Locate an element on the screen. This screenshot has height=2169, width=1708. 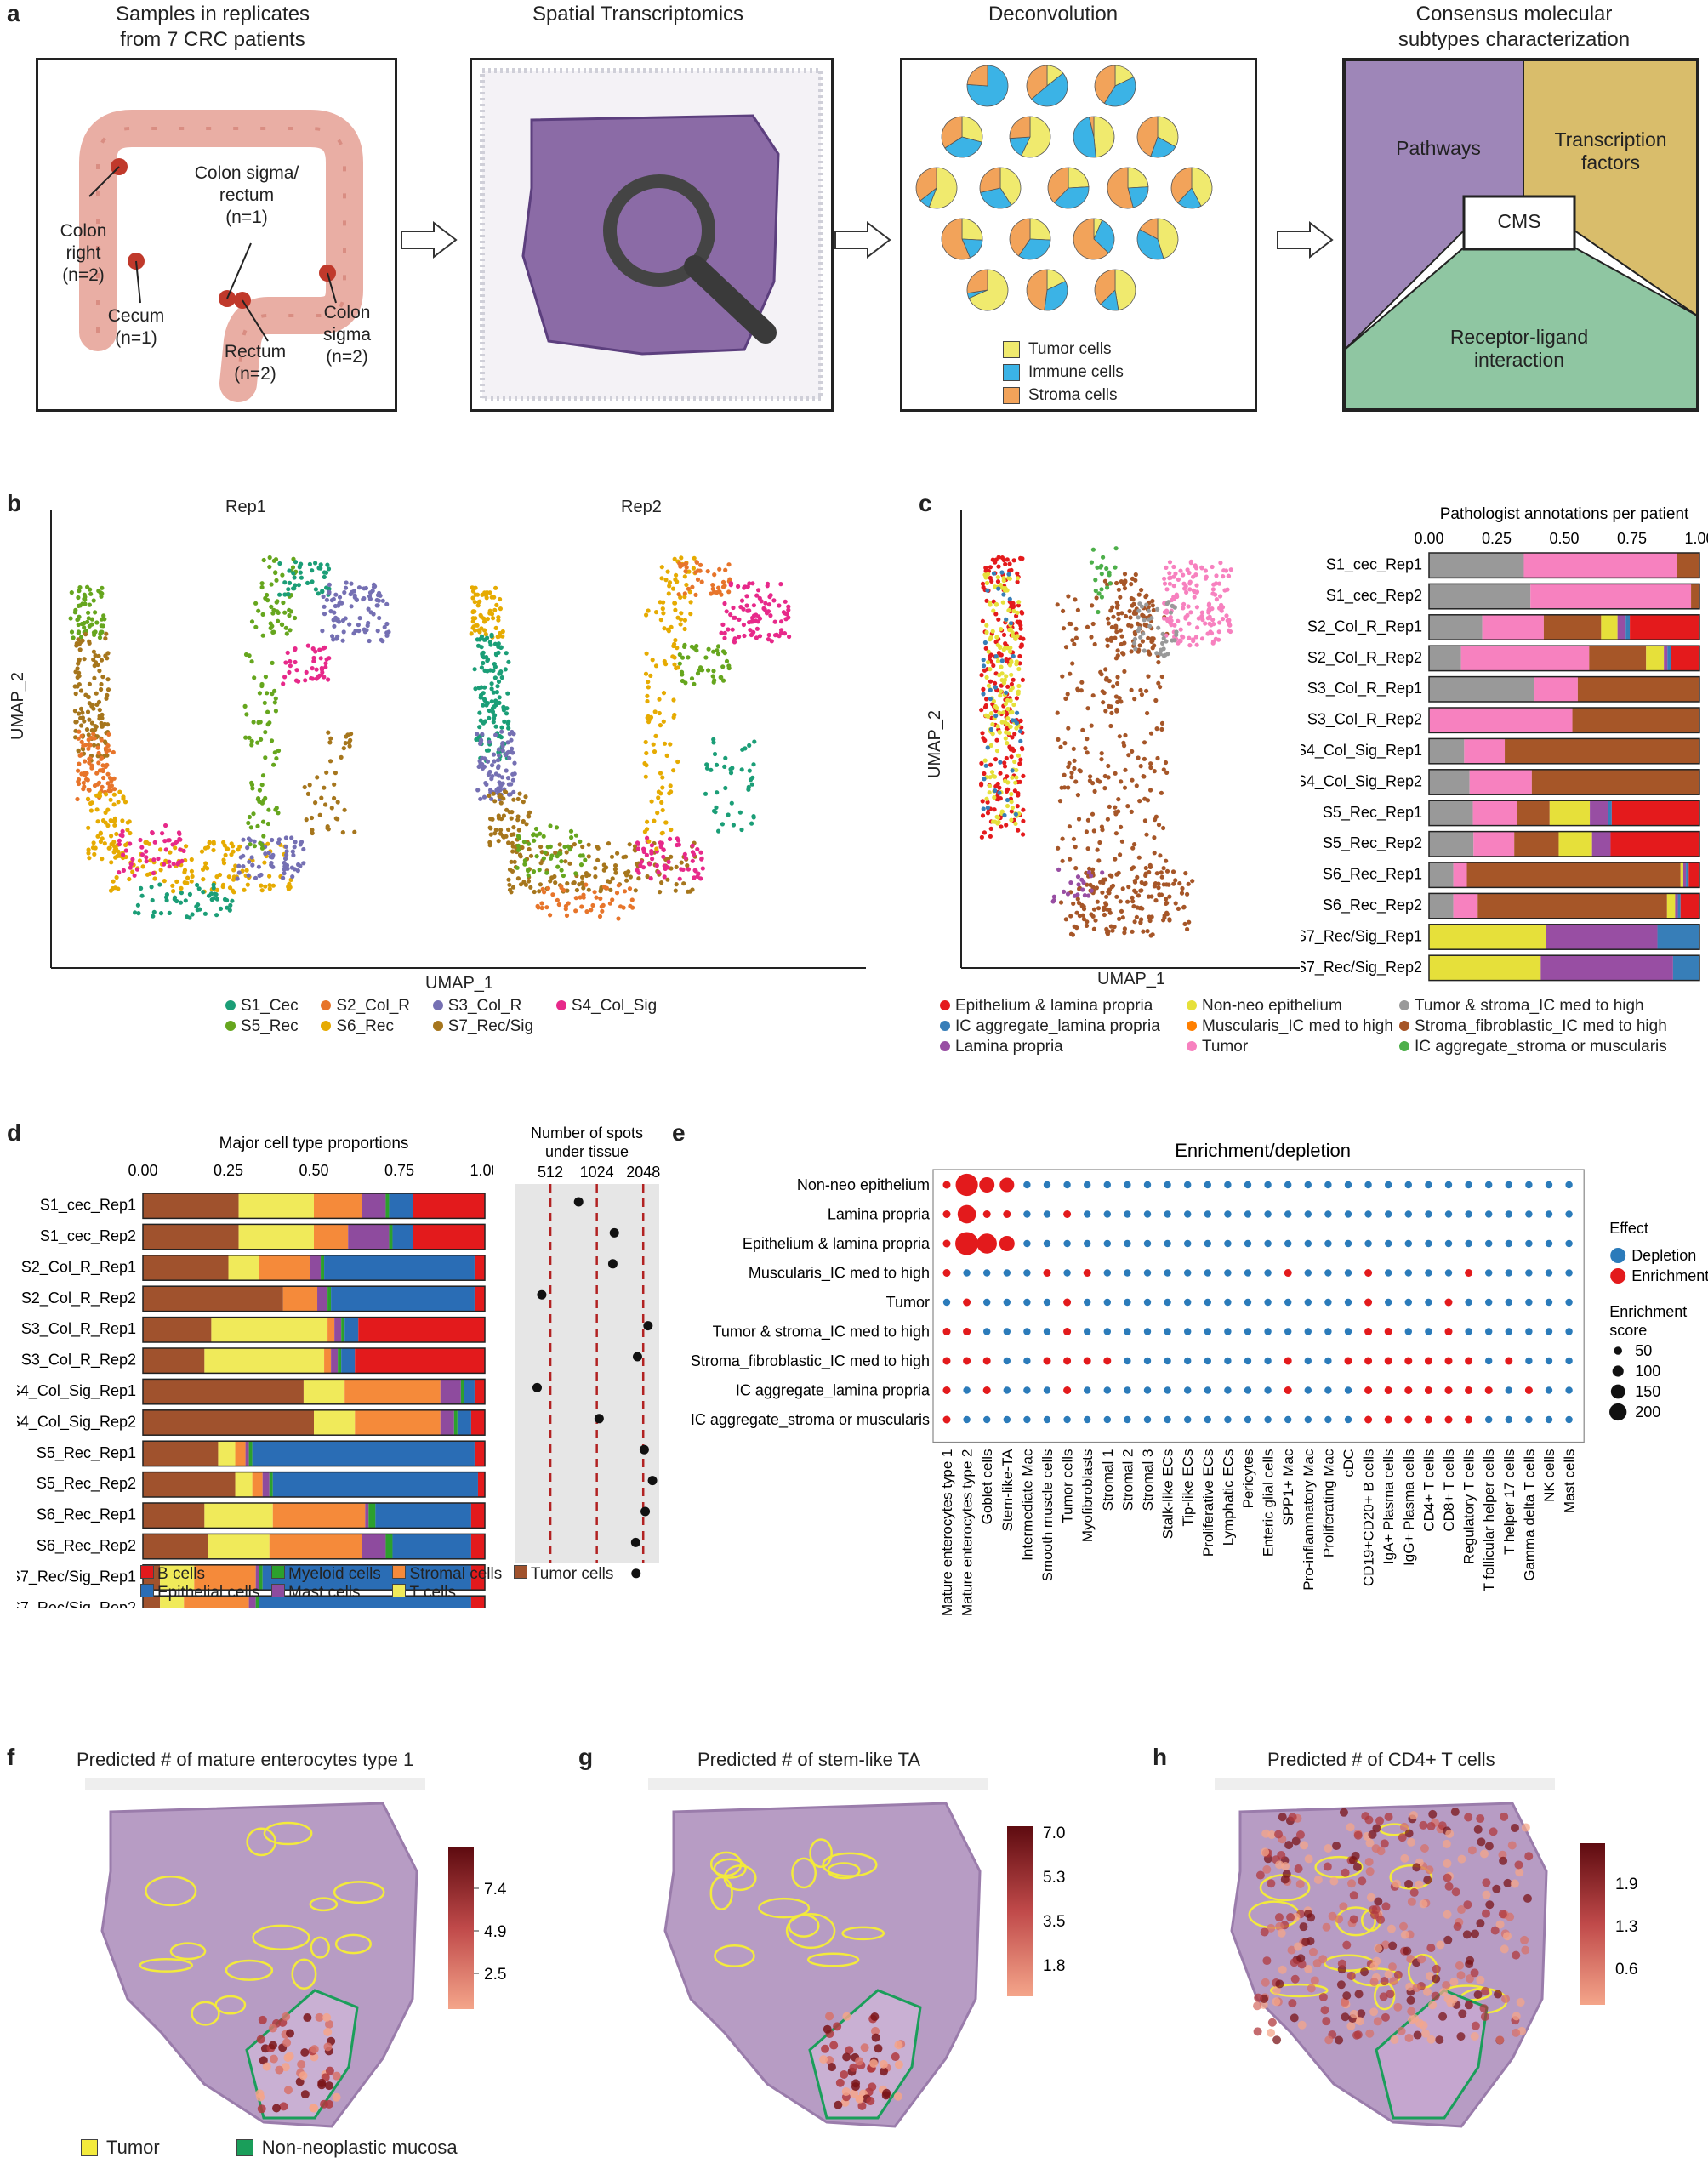
legend-item: S3_Col_R is located at coordinates (488, 1006).